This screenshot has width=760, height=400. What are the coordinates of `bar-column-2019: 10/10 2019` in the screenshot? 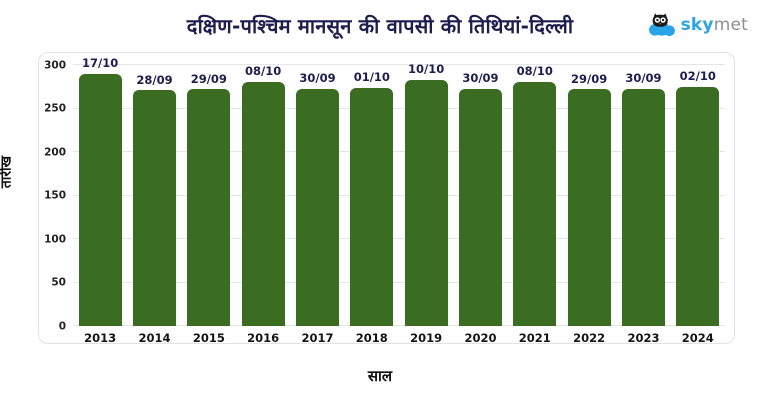 It's located at (426, 203).